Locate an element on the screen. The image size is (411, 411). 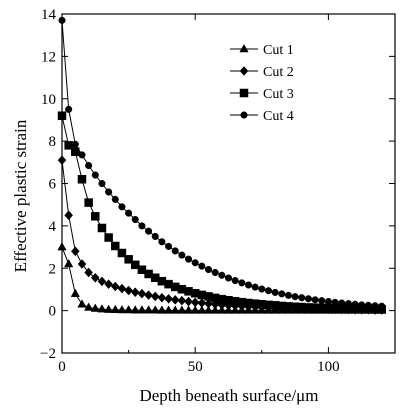
y-tick-label: 12 is located at coordinates (48, 57).